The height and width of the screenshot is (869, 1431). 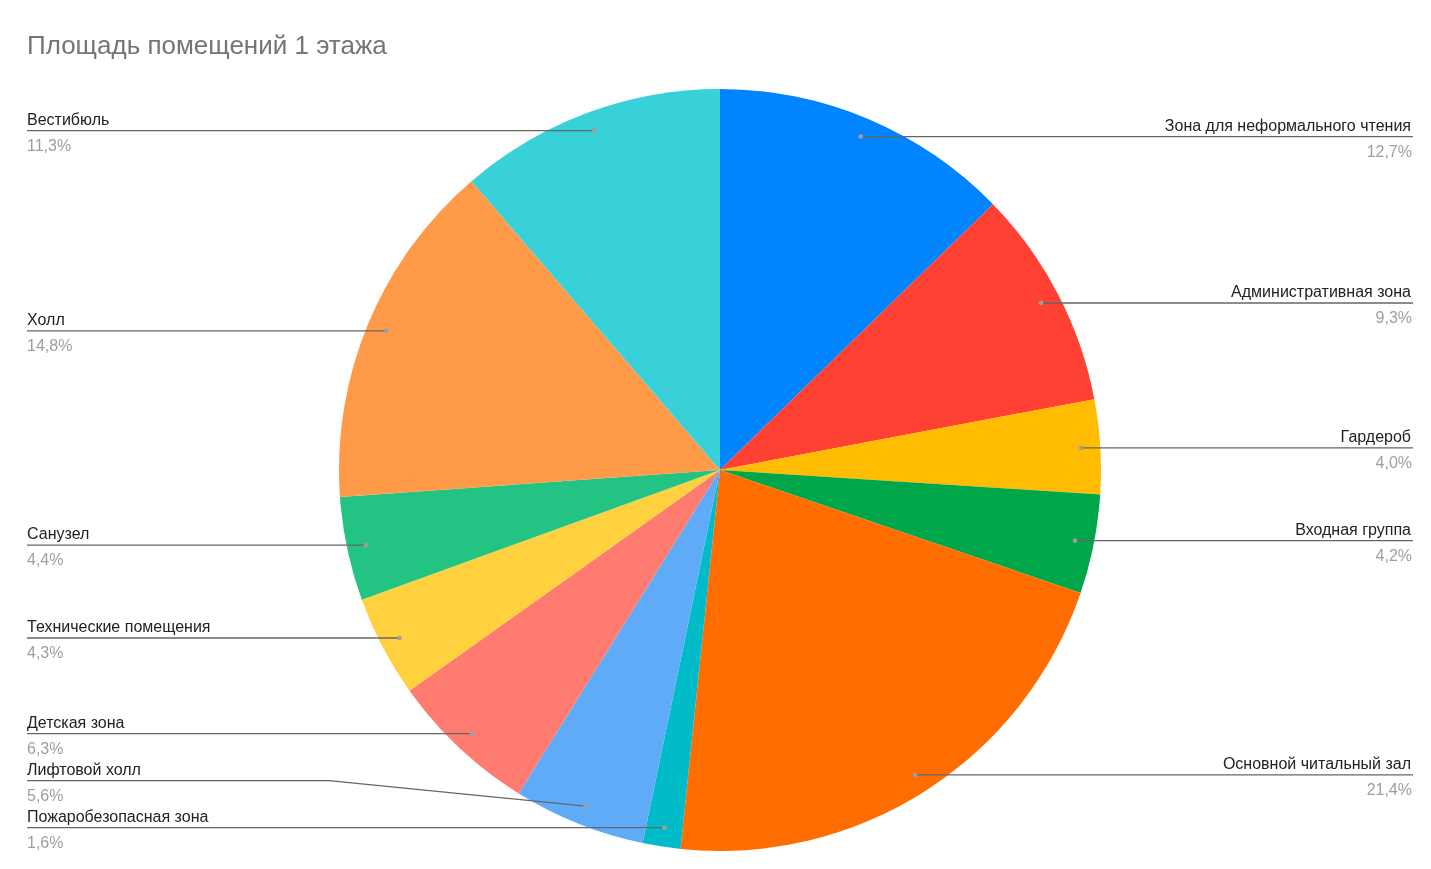 I want to click on data-label: 1,6%, so click(x=45, y=842).